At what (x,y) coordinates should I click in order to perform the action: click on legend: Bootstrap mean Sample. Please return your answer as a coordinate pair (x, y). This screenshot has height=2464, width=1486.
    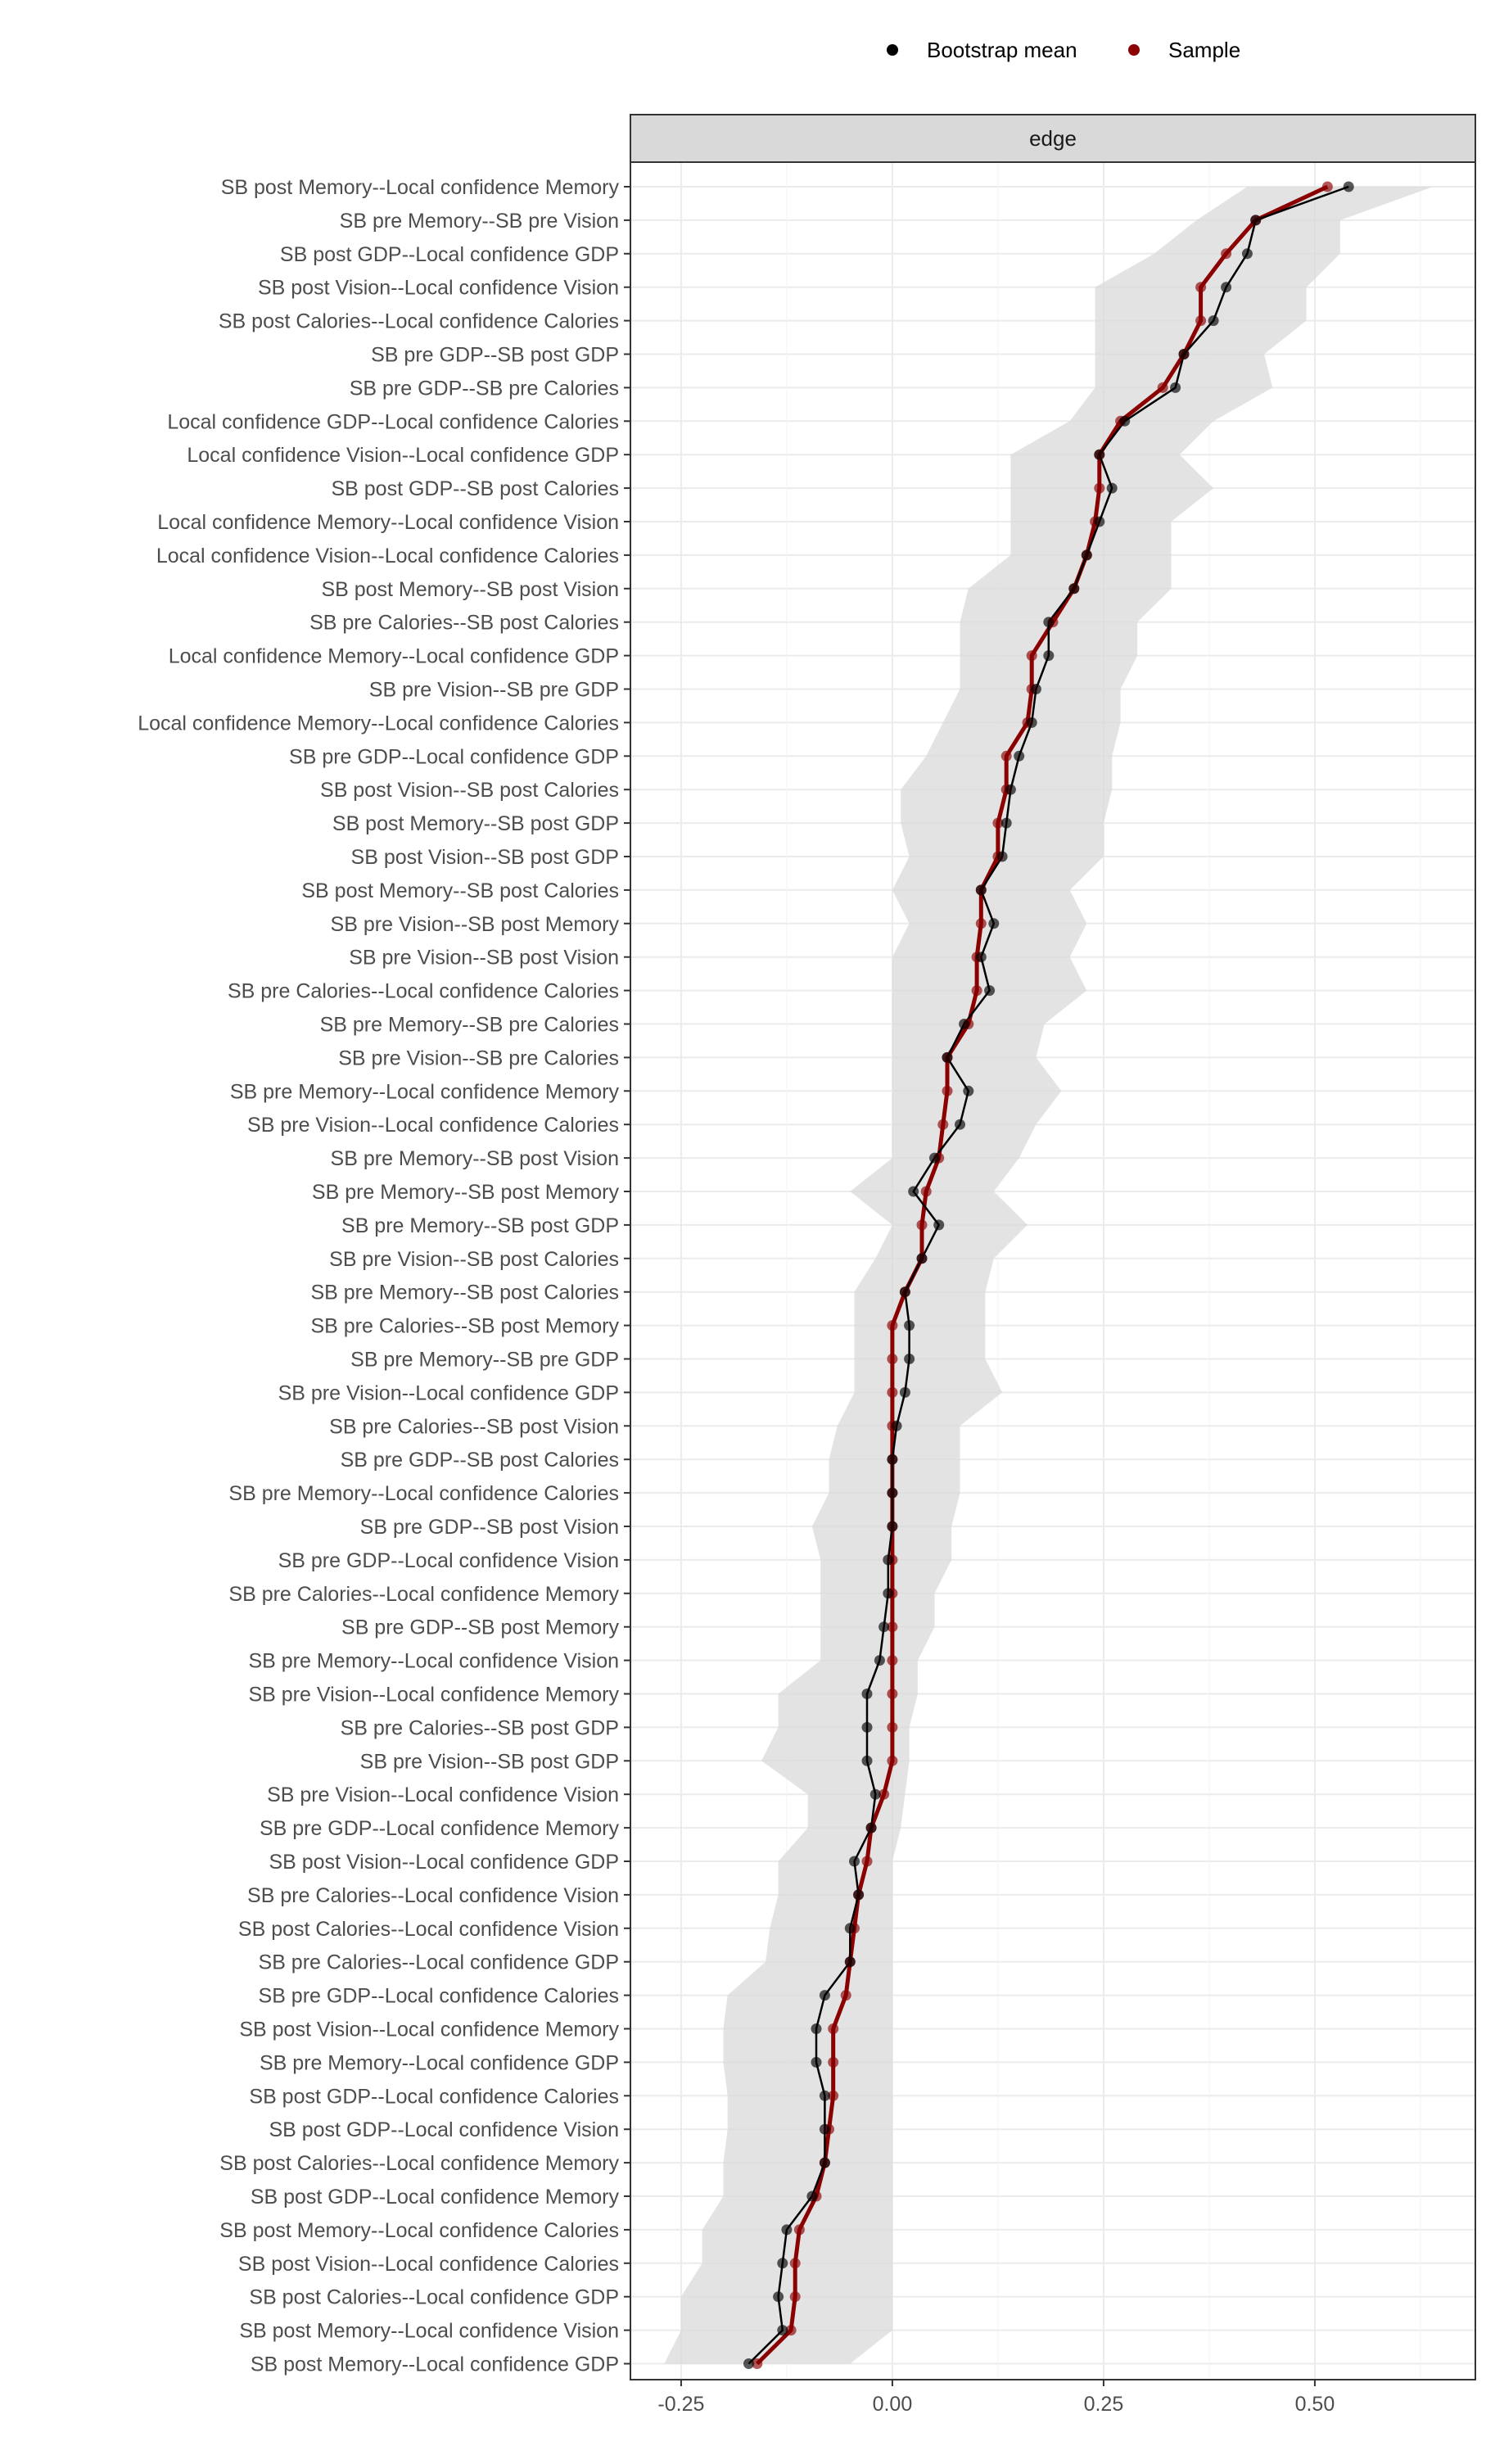
    Looking at the image, I should click on (1064, 50).